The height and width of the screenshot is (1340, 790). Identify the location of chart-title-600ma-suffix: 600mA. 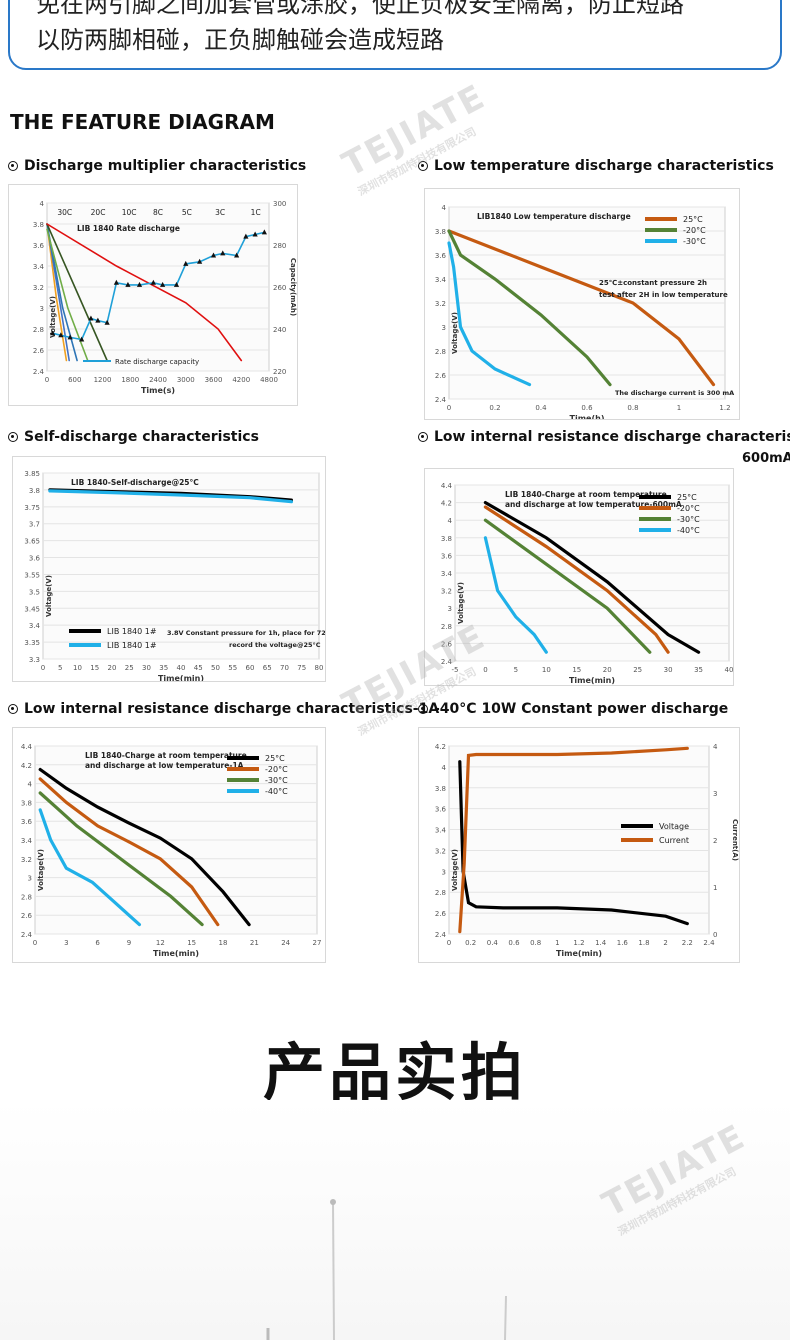
(766, 458).